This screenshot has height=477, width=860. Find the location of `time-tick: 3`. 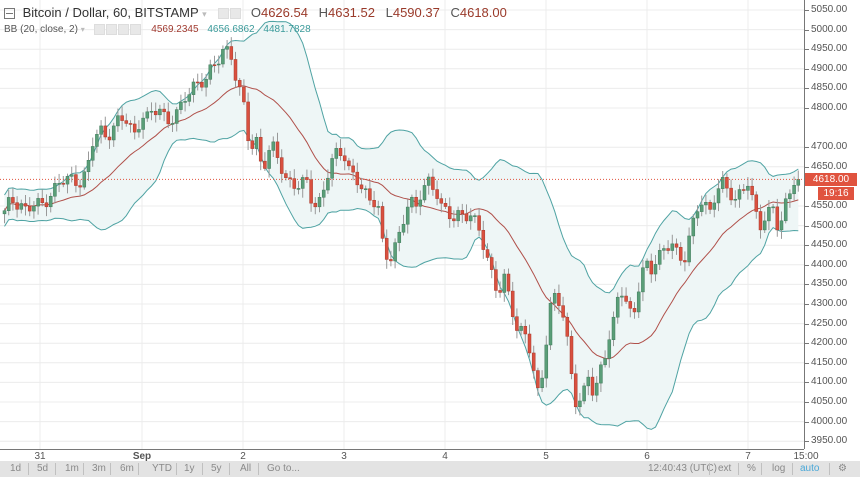

time-tick: 3 is located at coordinates (344, 456).